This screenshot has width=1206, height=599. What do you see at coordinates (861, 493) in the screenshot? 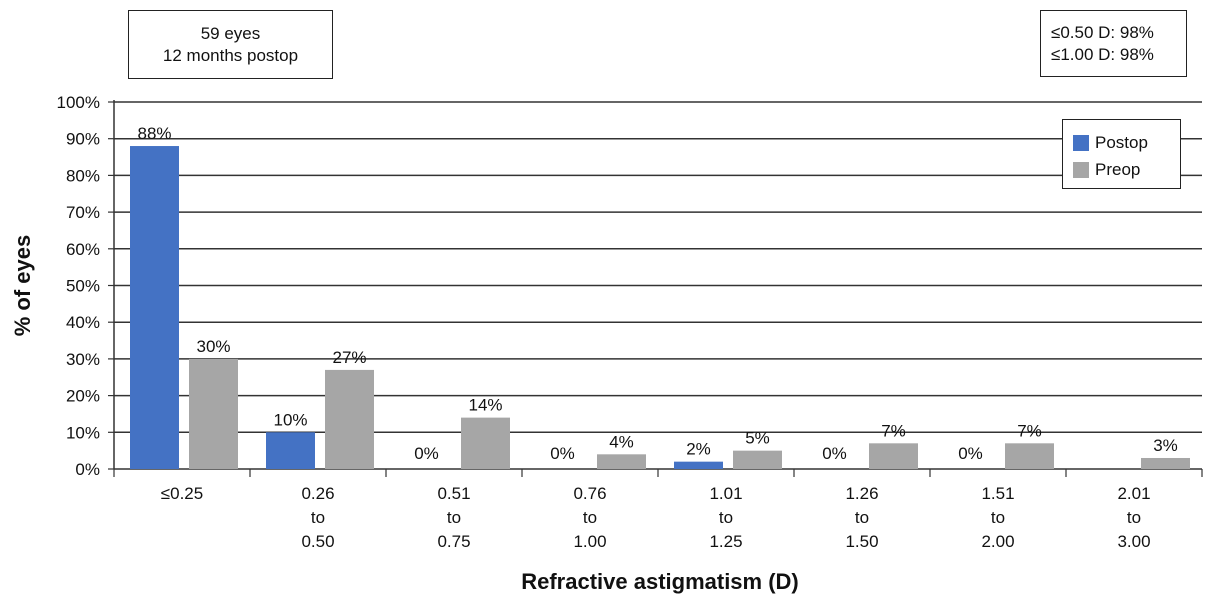
I see `x-tick-label: 1.26` at bounding box center [861, 493].